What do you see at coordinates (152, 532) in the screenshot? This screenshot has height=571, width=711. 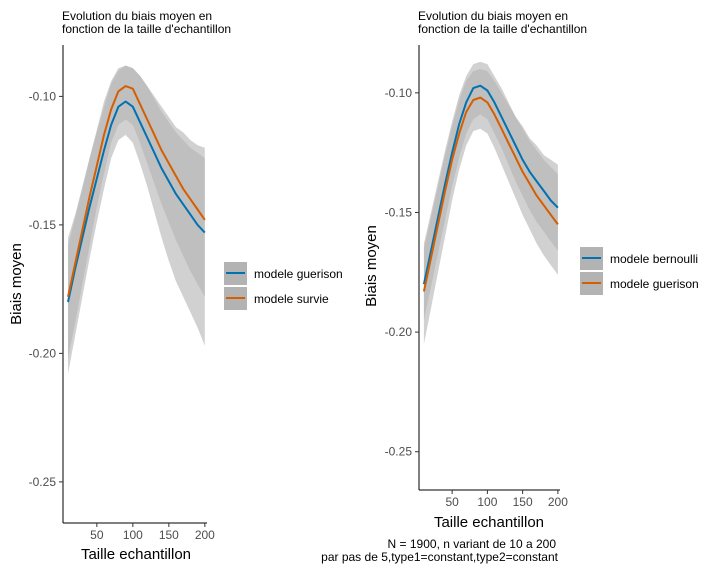 I see `panel-1-x-ticks: 50 100 150 200` at bounding box center [152, 532].